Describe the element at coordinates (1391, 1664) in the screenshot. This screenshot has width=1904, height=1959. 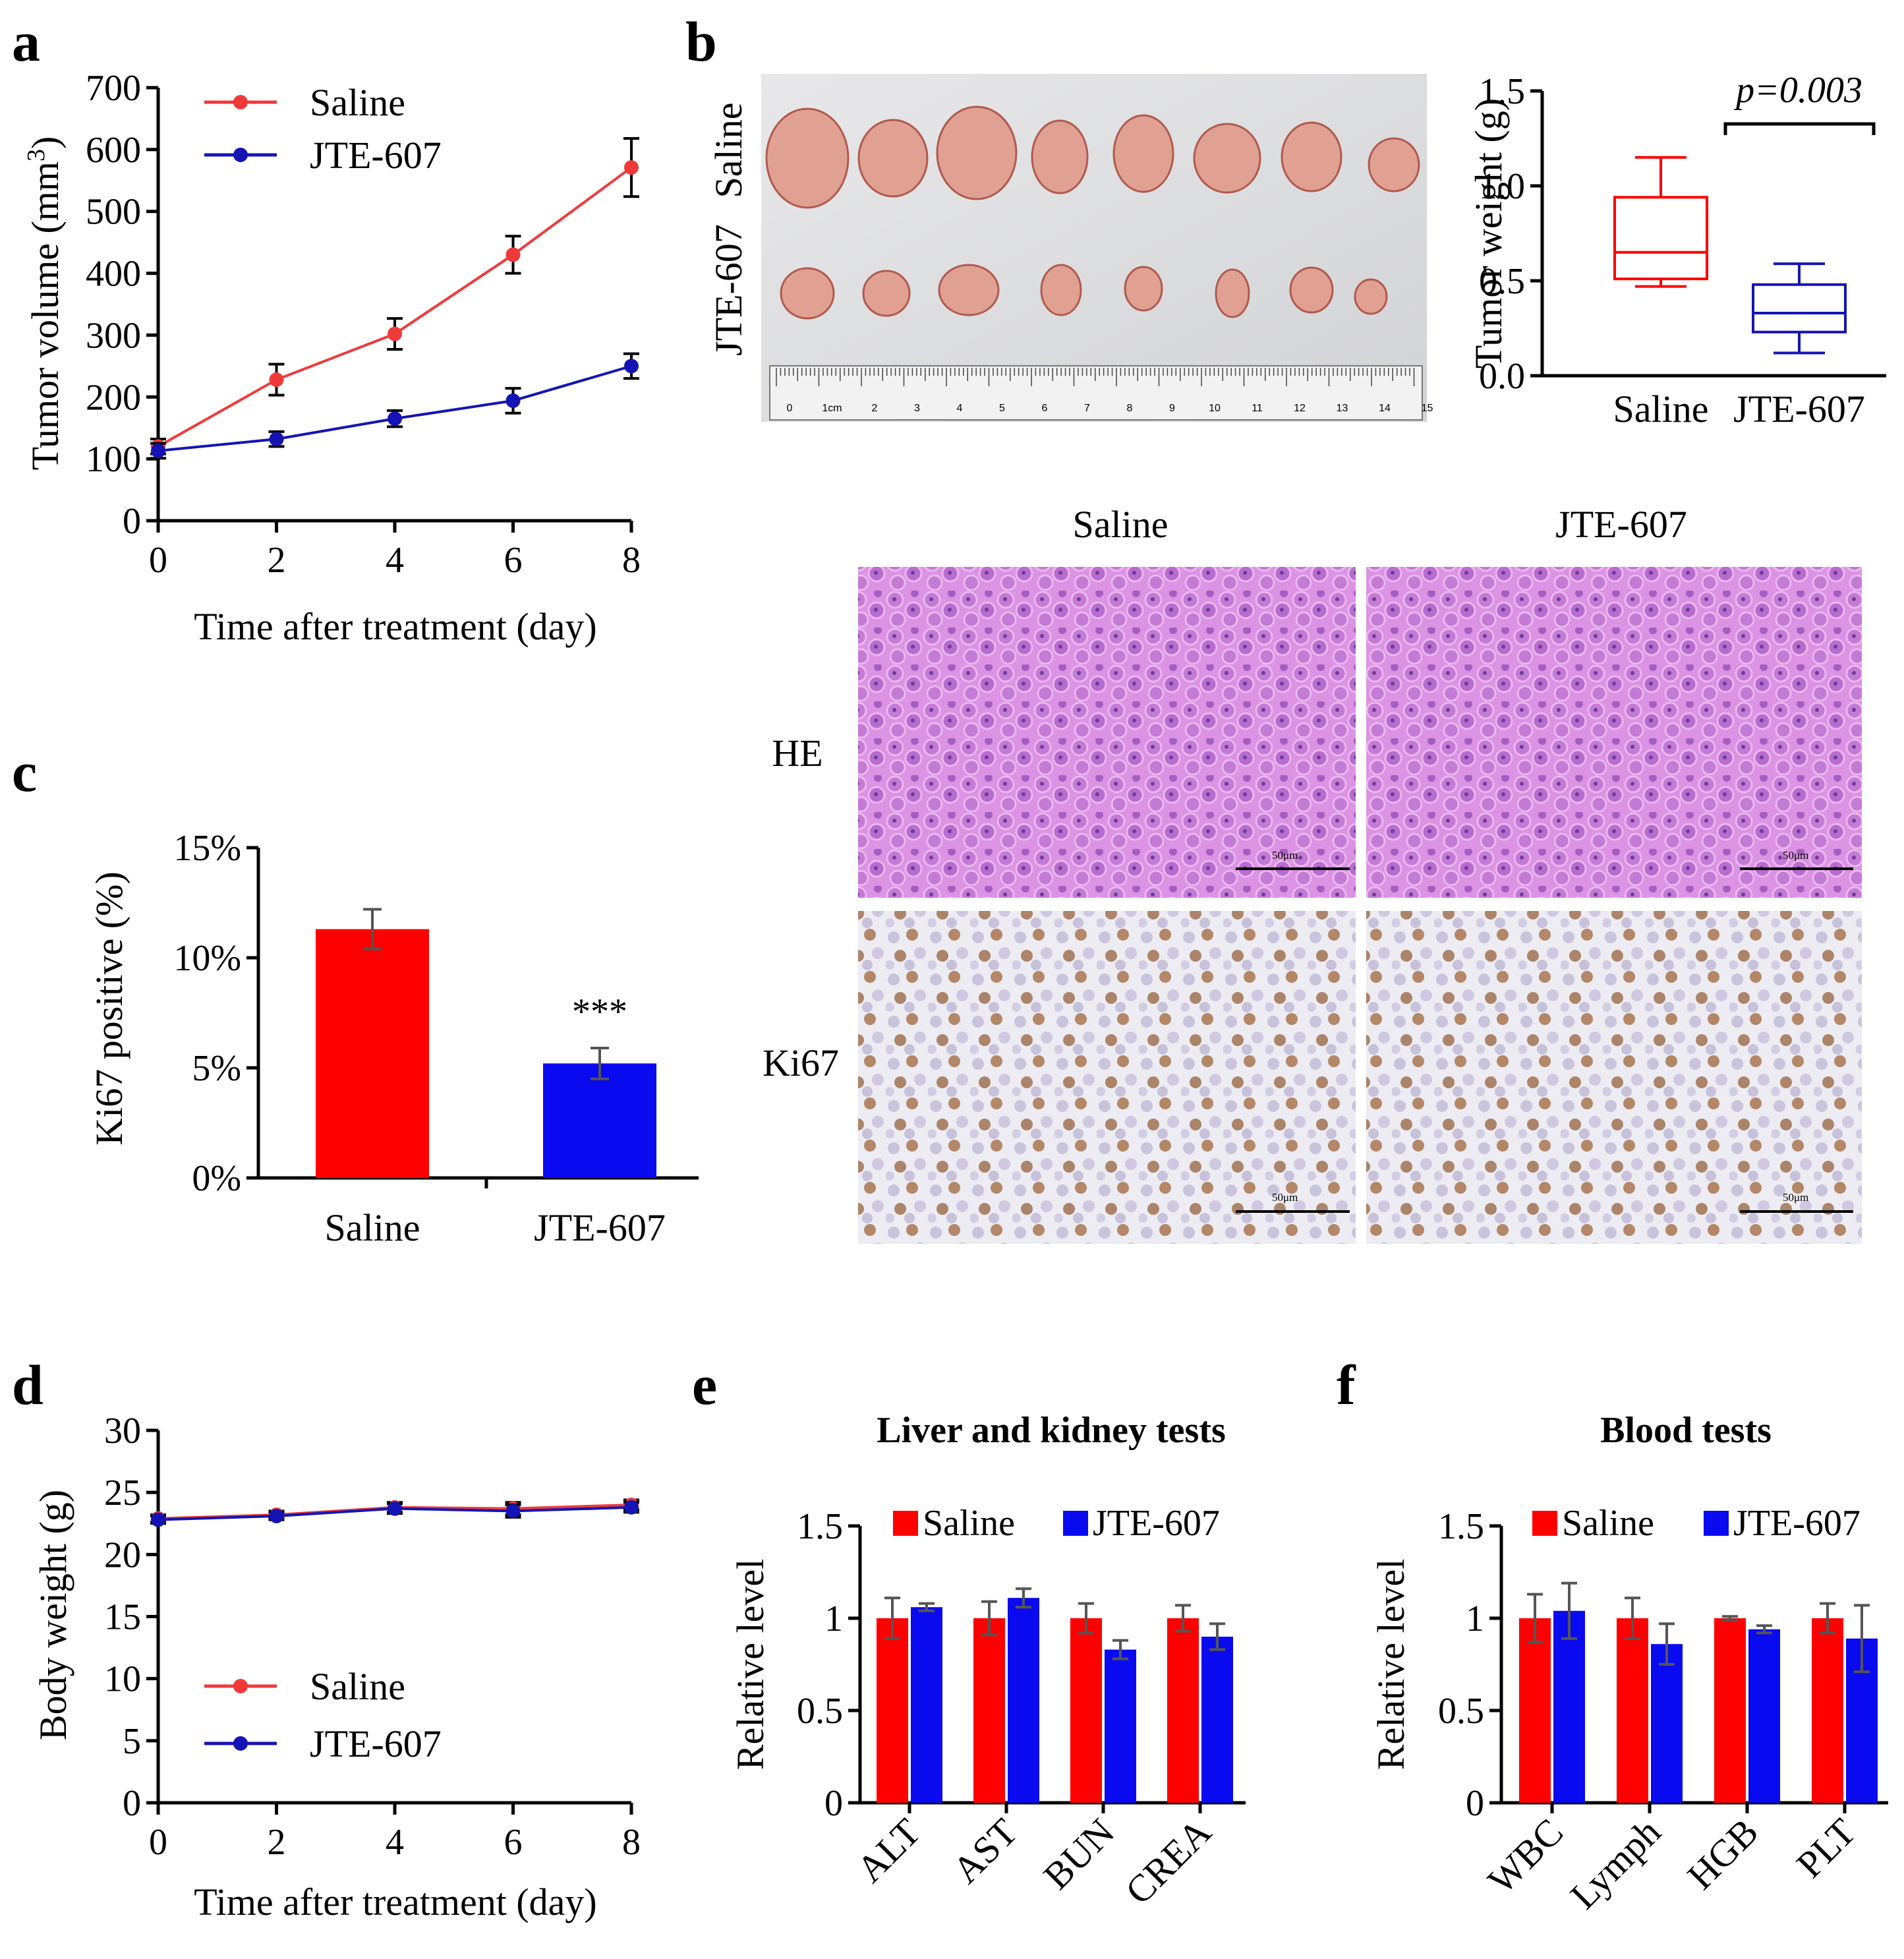
I see `f-y-axis-label: Relative level` at that location.